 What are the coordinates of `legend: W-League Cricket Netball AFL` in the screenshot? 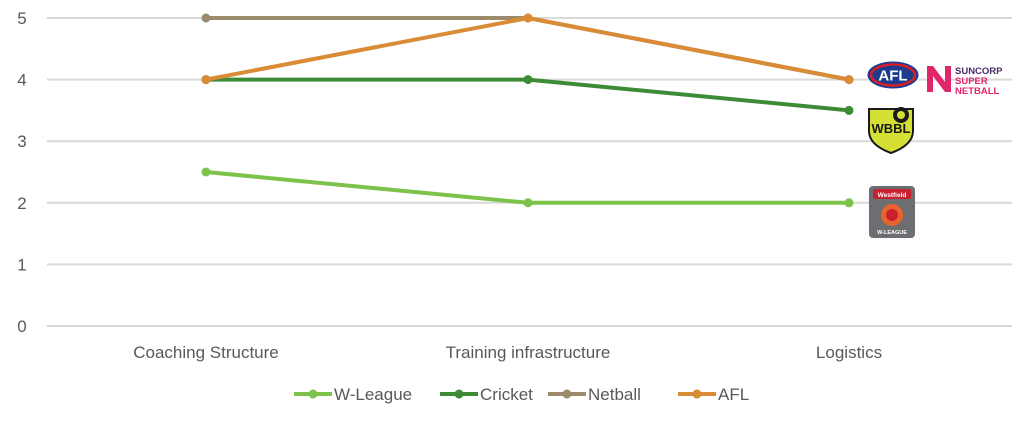 It's located at (521, 394).